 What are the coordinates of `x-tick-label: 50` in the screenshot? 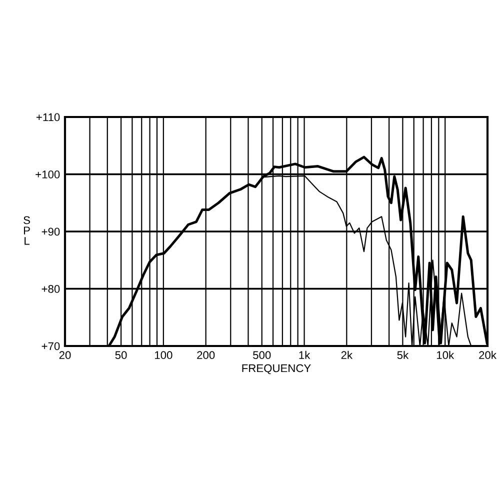 It's located at (121, 355).